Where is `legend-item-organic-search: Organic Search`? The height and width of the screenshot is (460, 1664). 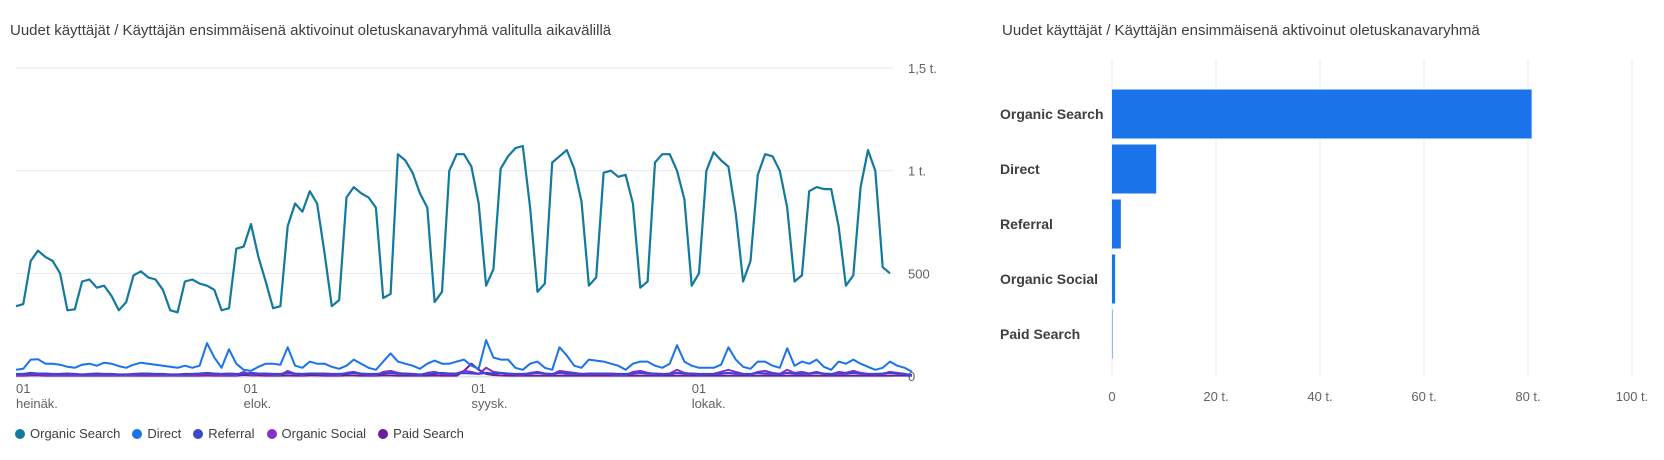
legend-item-organic-search: Organic Search is located at coordinates (67, 433).